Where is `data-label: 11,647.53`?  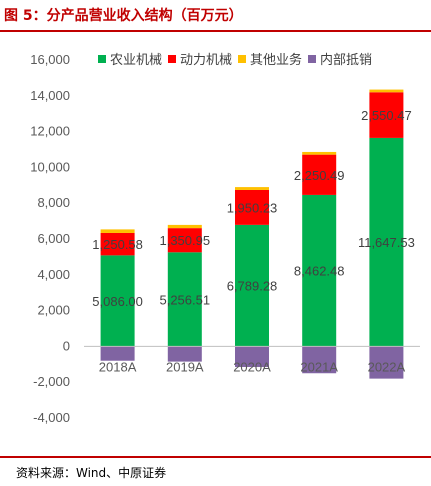 data-label: 11,647.53 is located at coordinates (386, 242).